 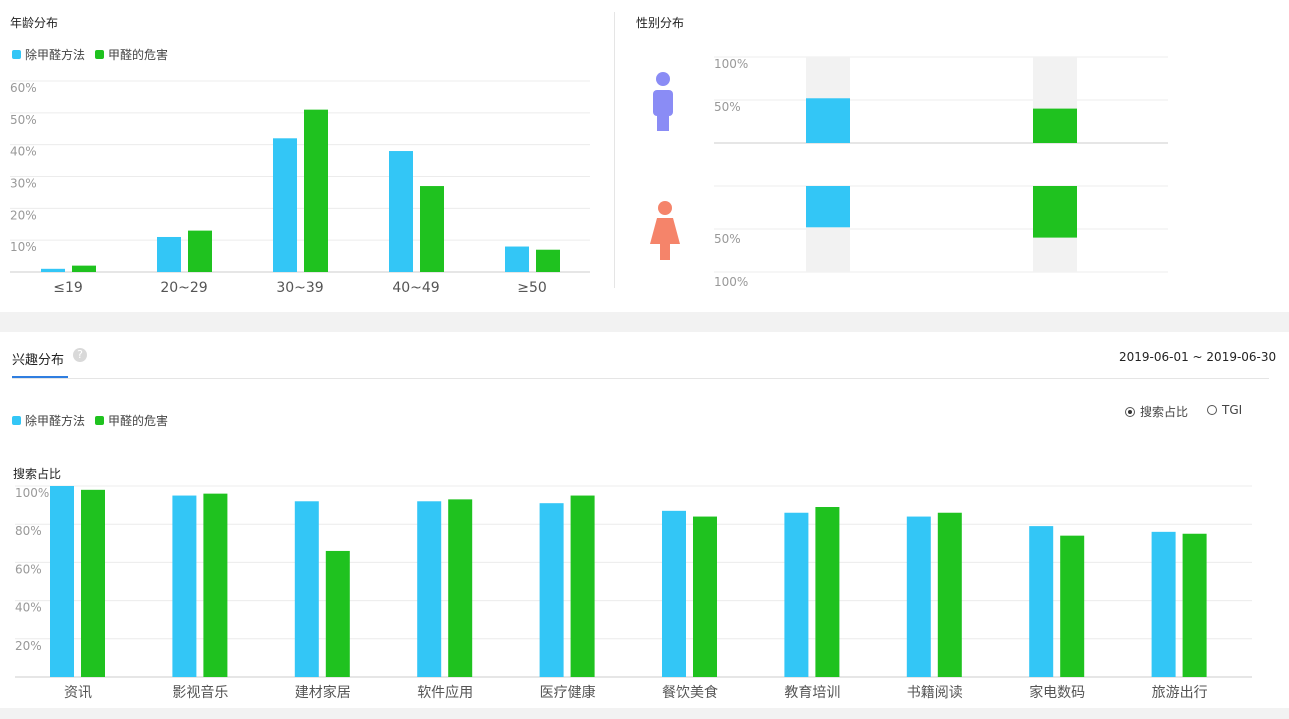 I want to click on x-tick-label: 家电数码, so click(x=1057, y=692).